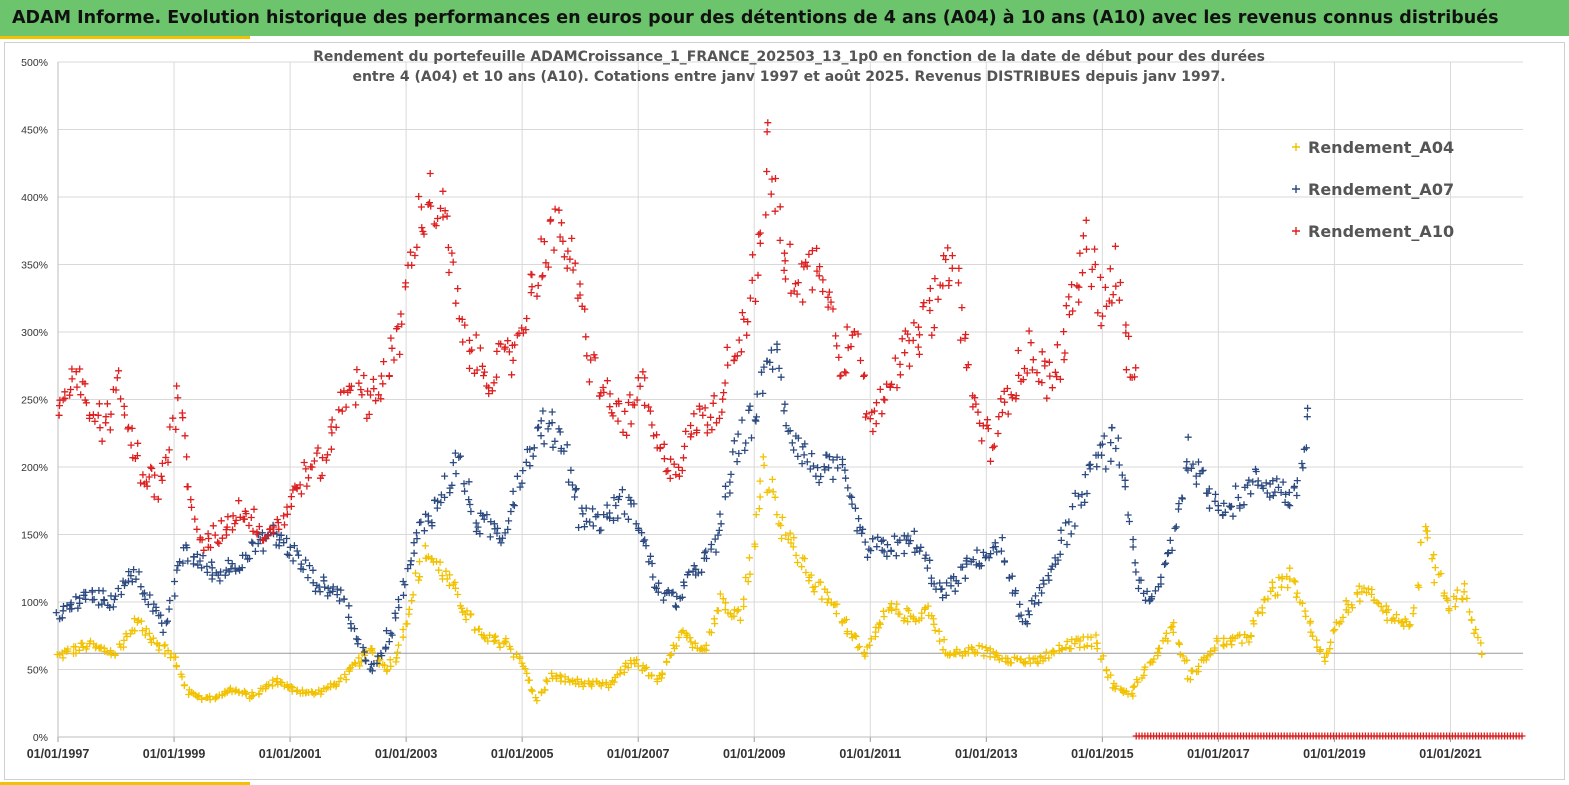 The image size is (1569, 785). Describe the element at coordinates (290, 754) in the screenshot. I see `x-tick-label: 01/01/2001` at that location.